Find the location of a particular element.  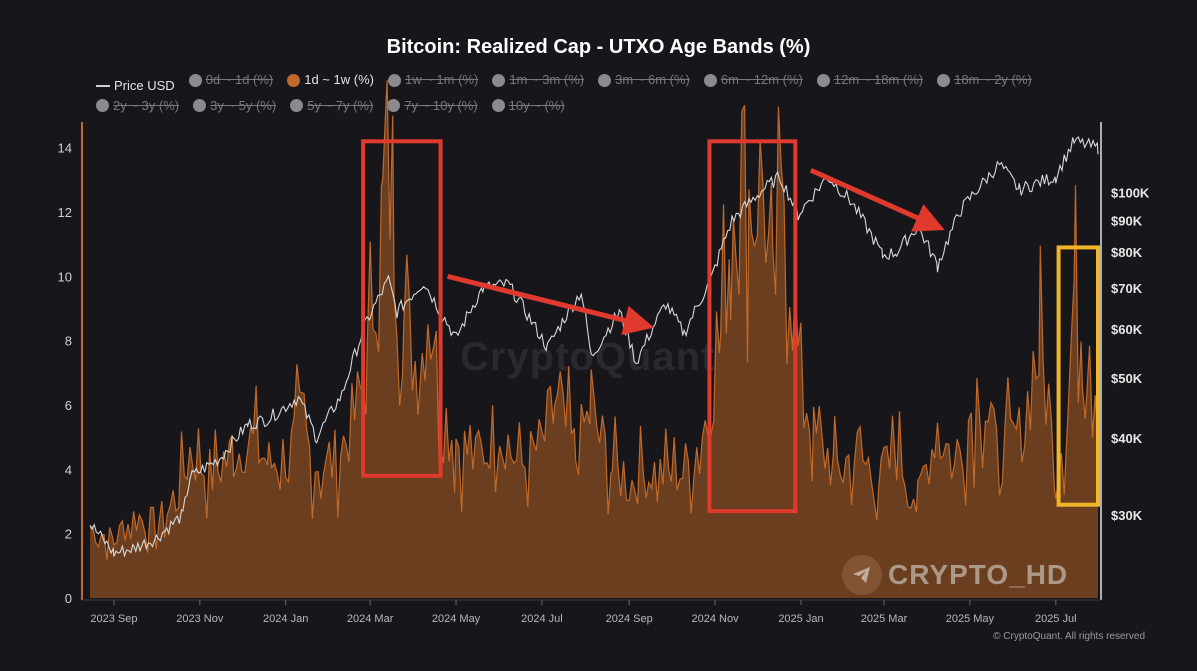

legend-item-11: 5y ~ 7y (%) is located at coordinates (331, 106).